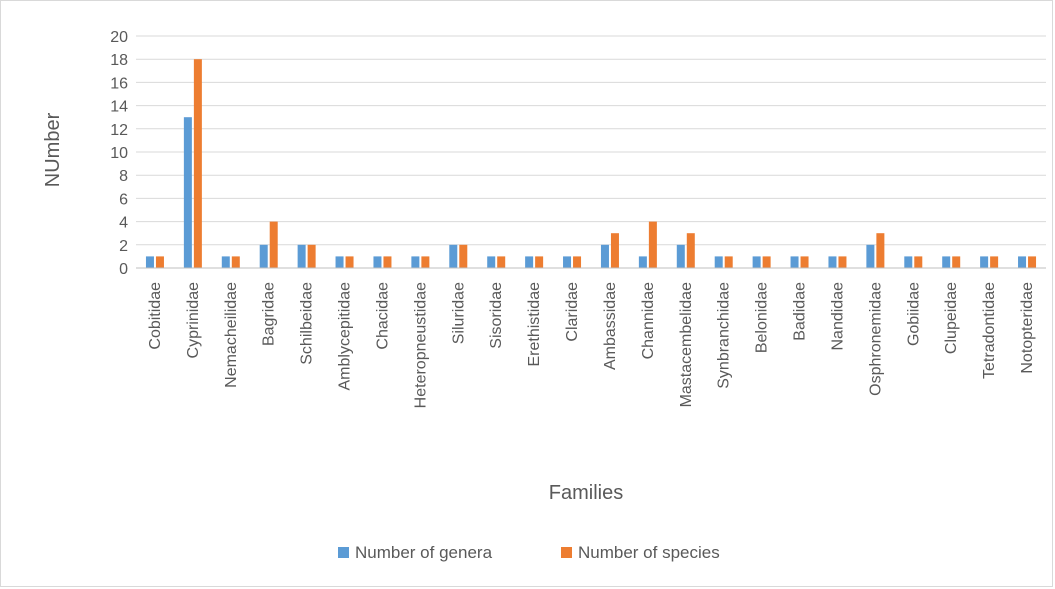  I want to click on x-tick-label: Ambassidae, so click(610, 326).